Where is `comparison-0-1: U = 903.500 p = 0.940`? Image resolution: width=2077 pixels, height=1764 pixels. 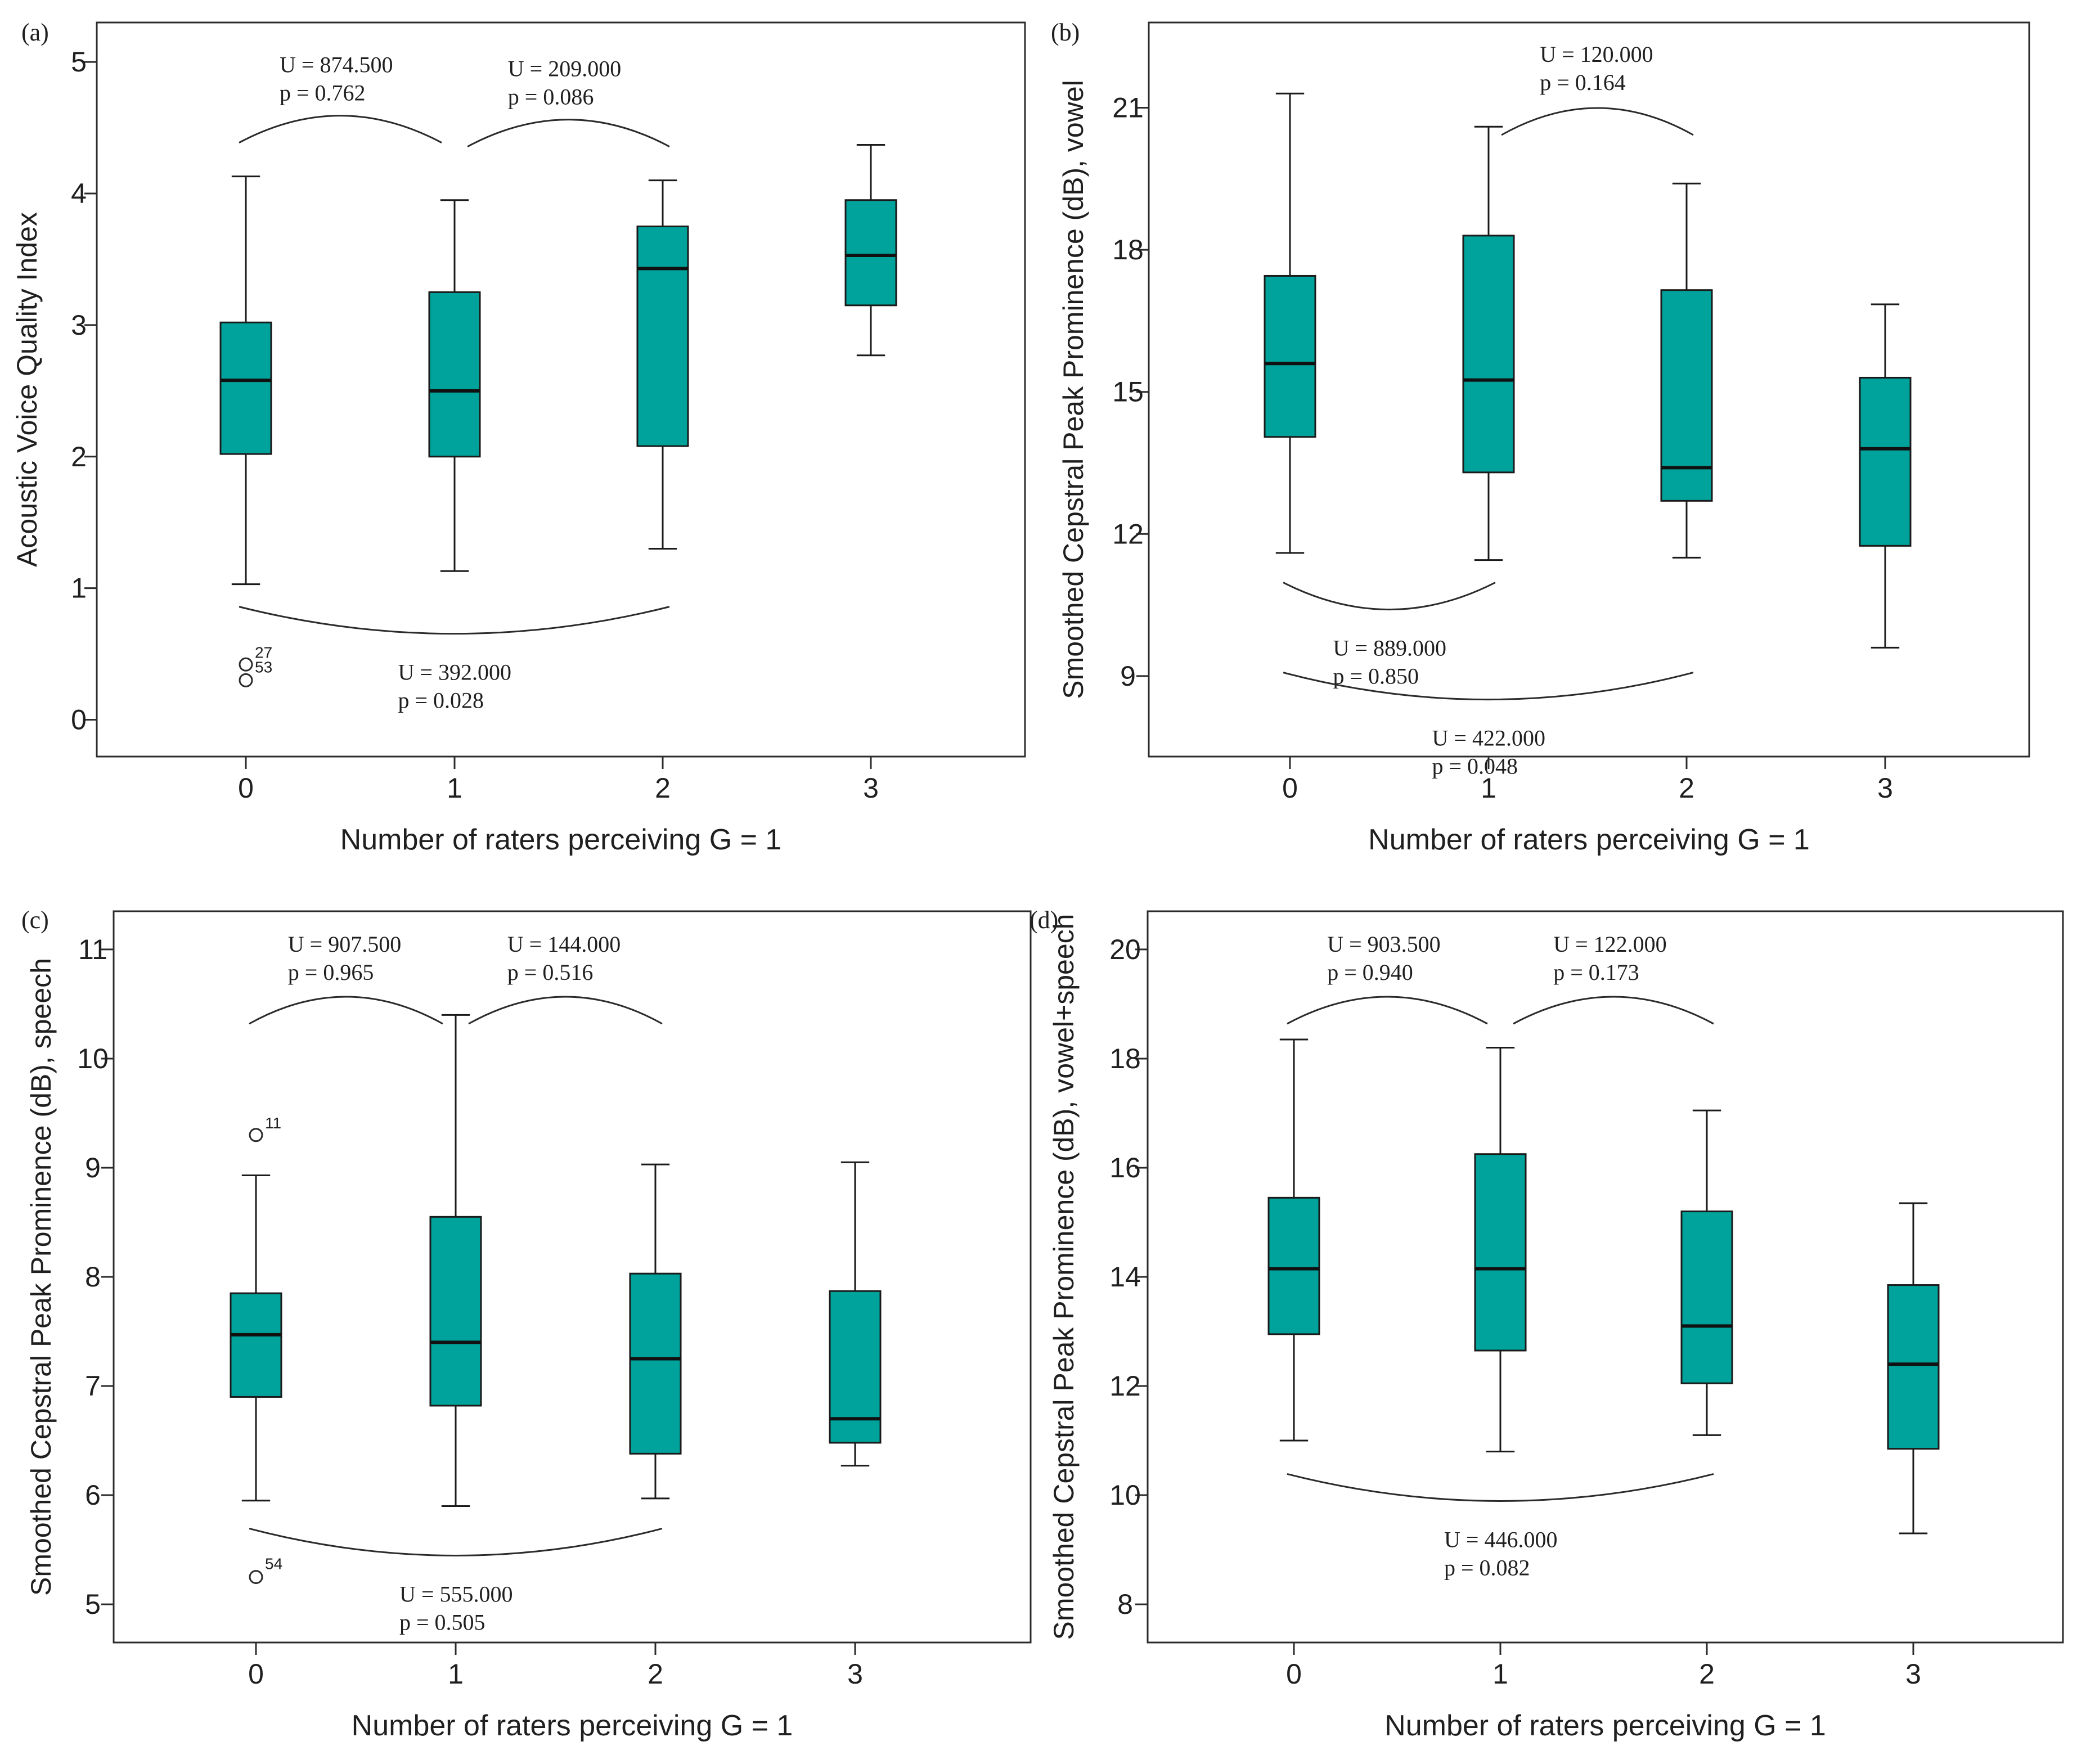 comparison-0-1: U = 903.500 p = 0.940 is located at coordinates (1387, 978).